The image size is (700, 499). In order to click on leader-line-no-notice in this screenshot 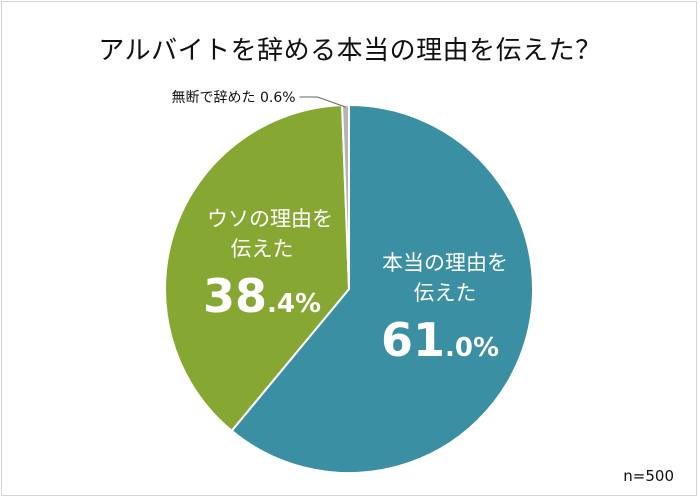, I will do `click(322, 102)`.